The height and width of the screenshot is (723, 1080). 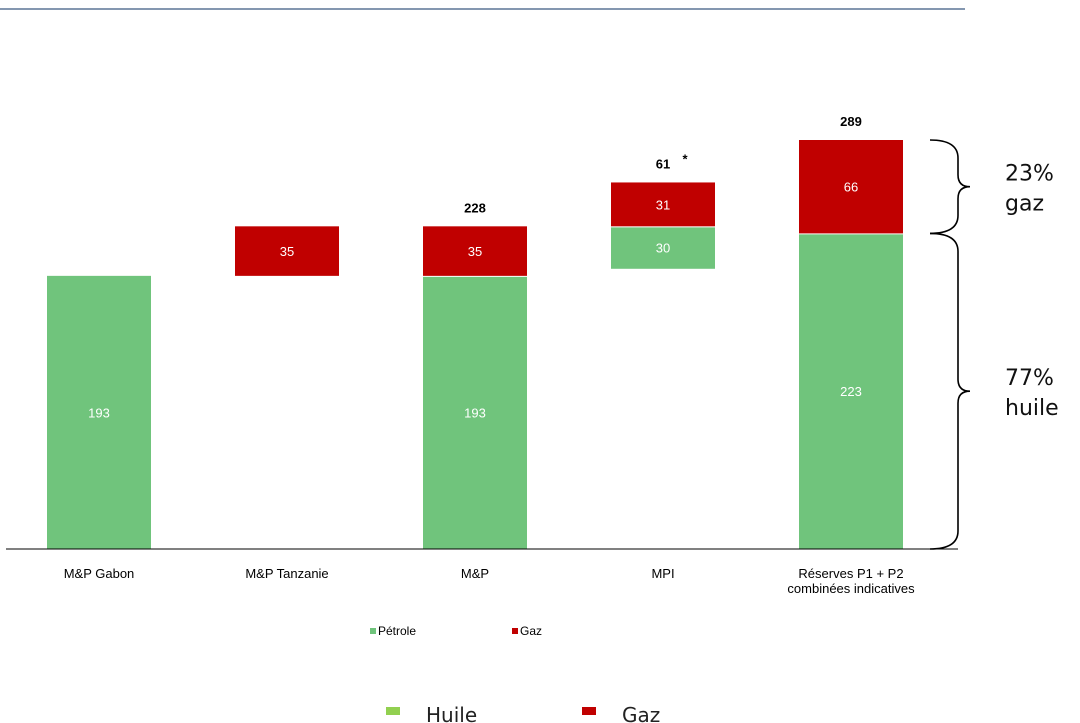 I want to click on data-label-oil-0: 193, so click(x=99, y=412).